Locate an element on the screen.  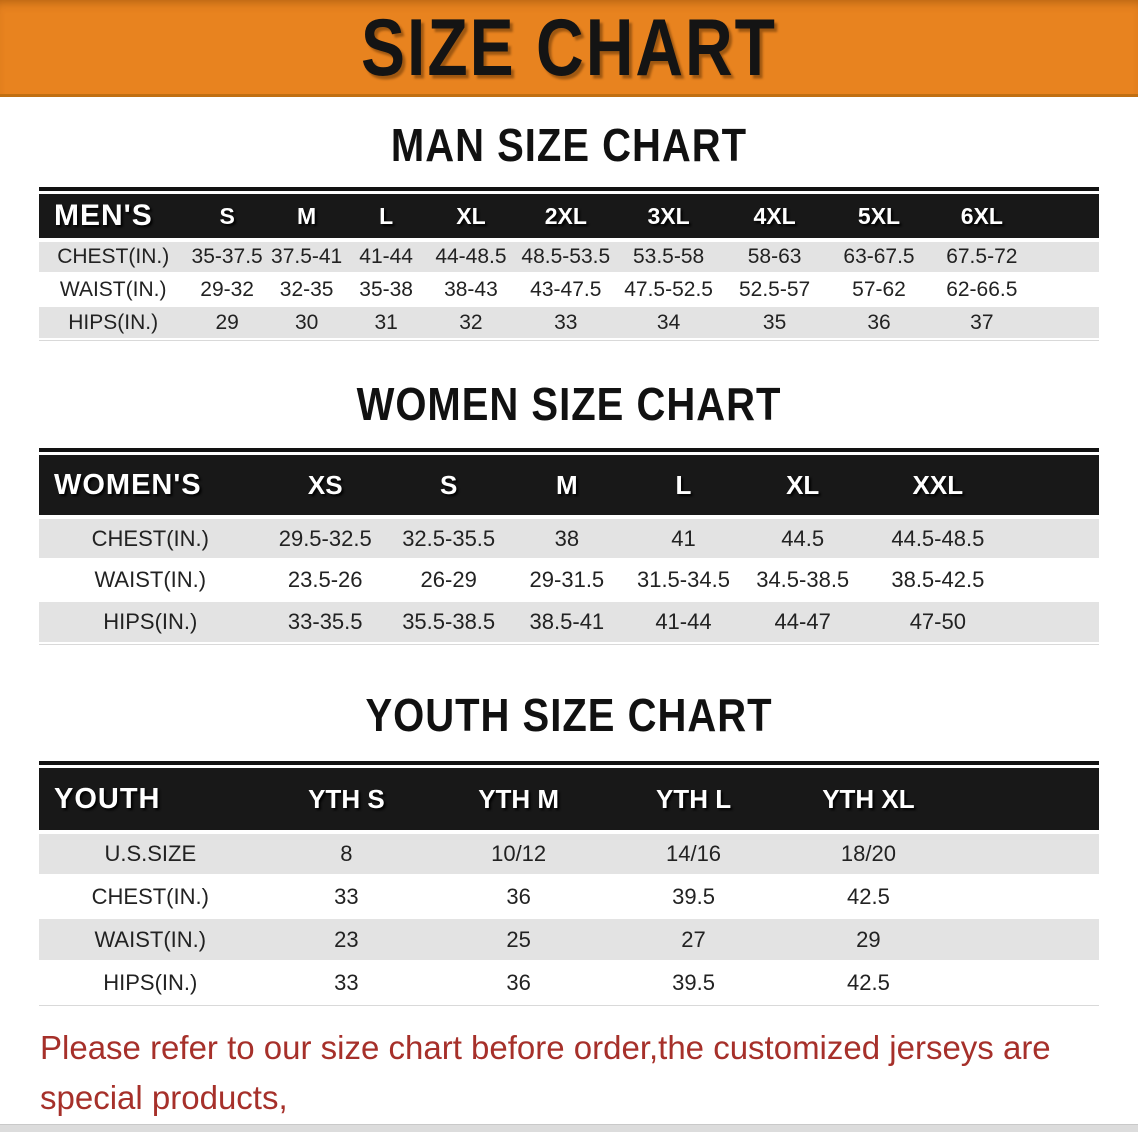
size-value-cell: 34 is located at coordinates (668, 323).